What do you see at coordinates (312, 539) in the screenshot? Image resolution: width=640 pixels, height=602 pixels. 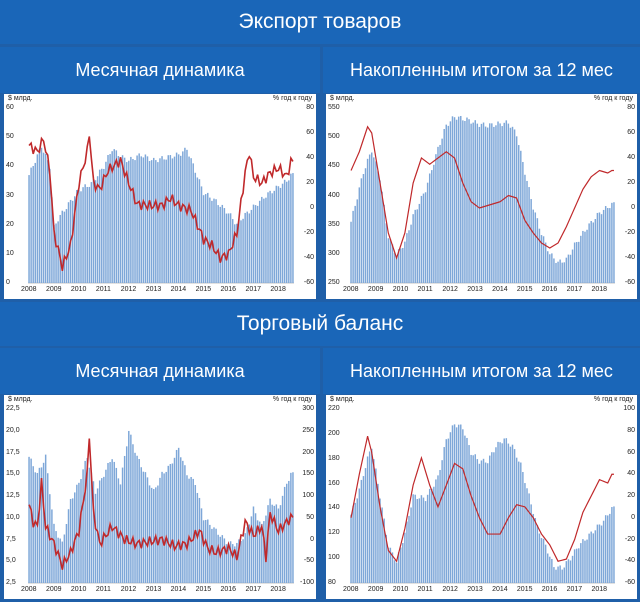 I see `y-tick-right: 0` at bounding box center [312, 539].